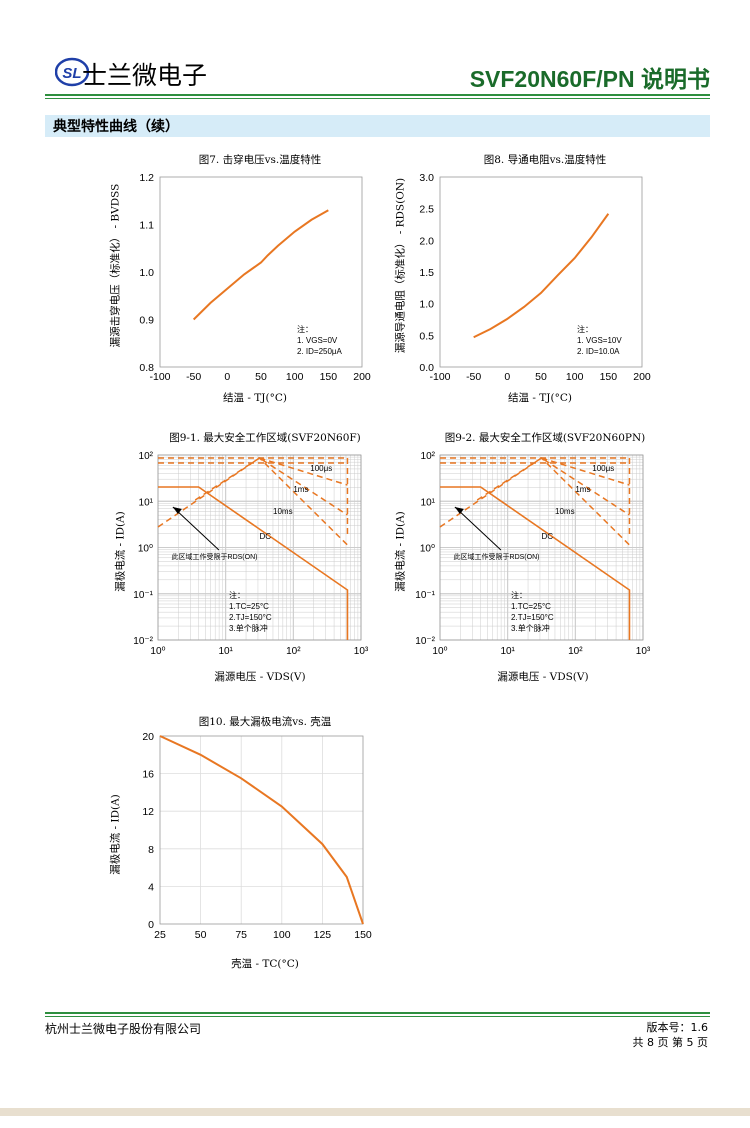 The image size is (750, 1128). I want to click on x-tick-label: -100, so click(159, 377).